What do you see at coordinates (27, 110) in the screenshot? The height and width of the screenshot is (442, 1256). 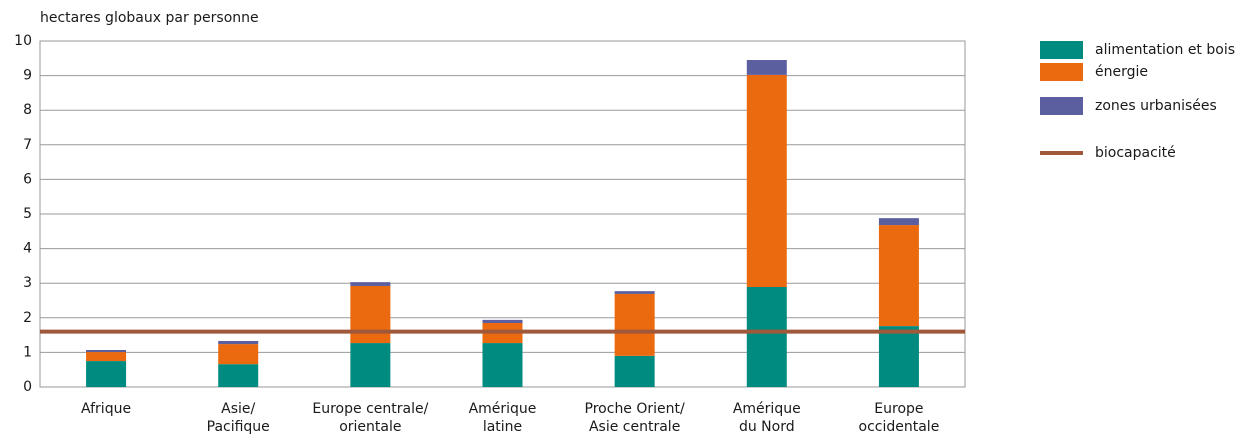 I see `y-tick-label: 8` at bounding box center [27, 110].